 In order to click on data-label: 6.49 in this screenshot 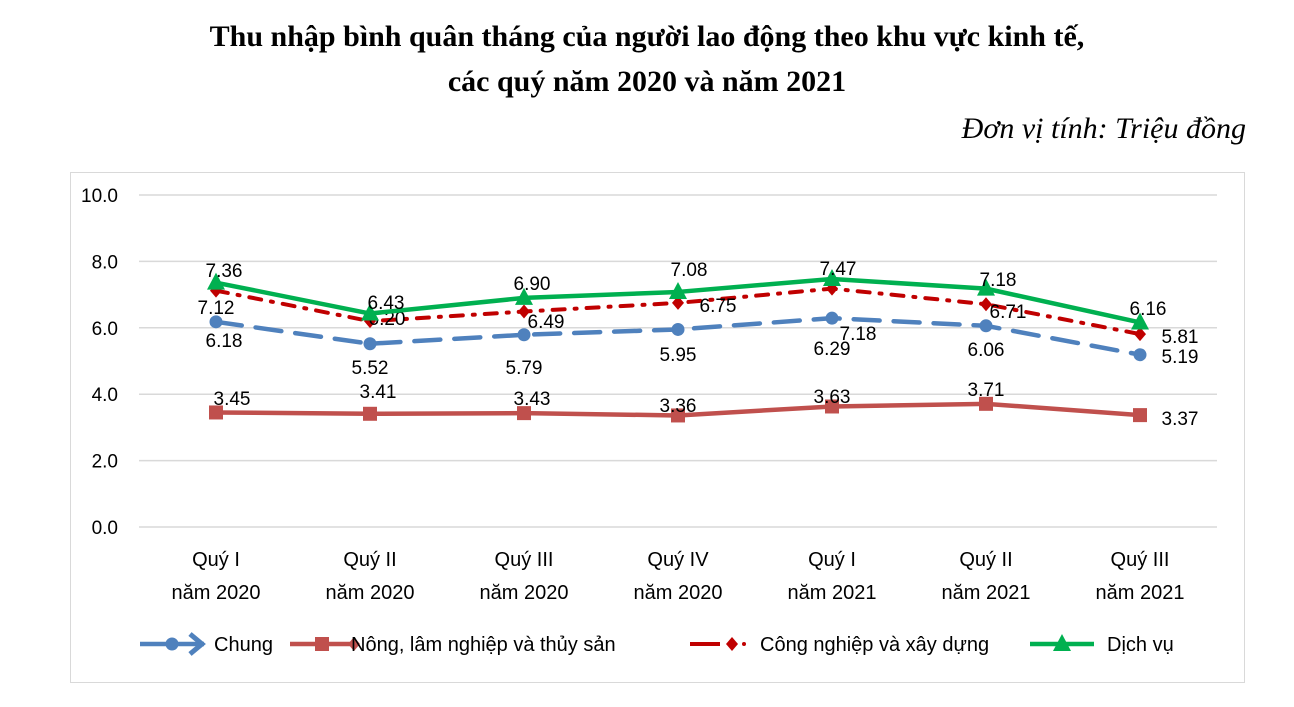, I will do `click(546, 322)`.